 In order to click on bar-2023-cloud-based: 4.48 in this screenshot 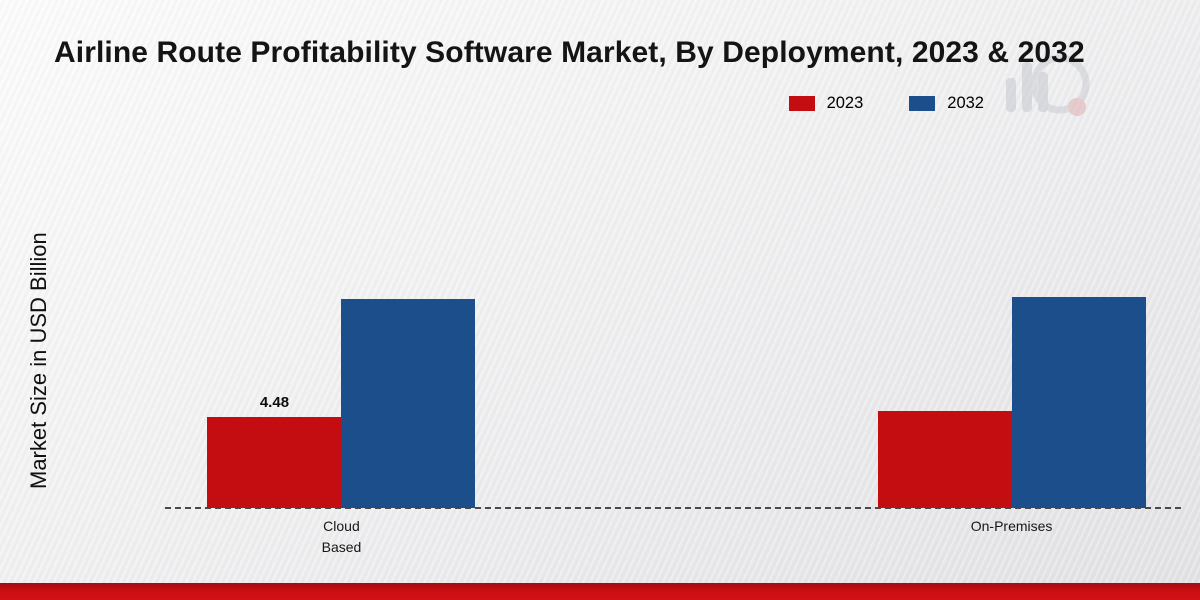, I will do `click(274, 451)`.